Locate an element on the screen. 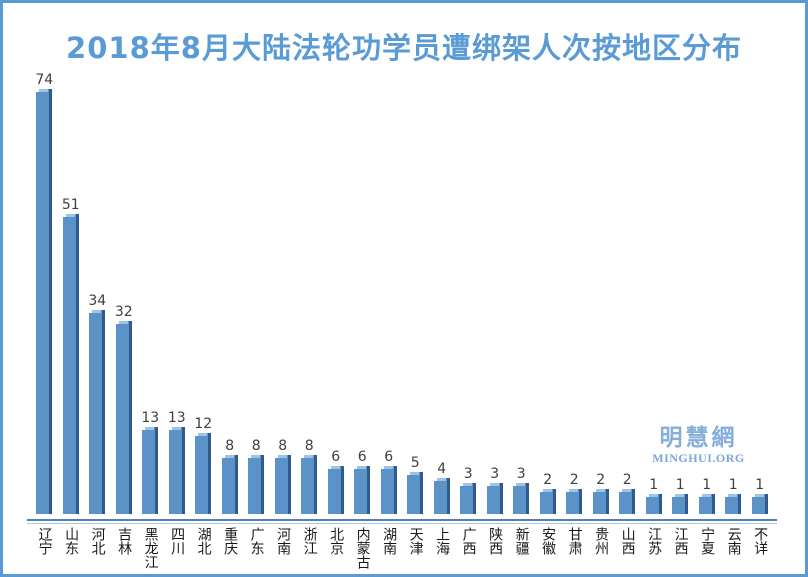 This screenshot has width=808, height=577. category-label: 天津 is located at coordinates (415, 548).